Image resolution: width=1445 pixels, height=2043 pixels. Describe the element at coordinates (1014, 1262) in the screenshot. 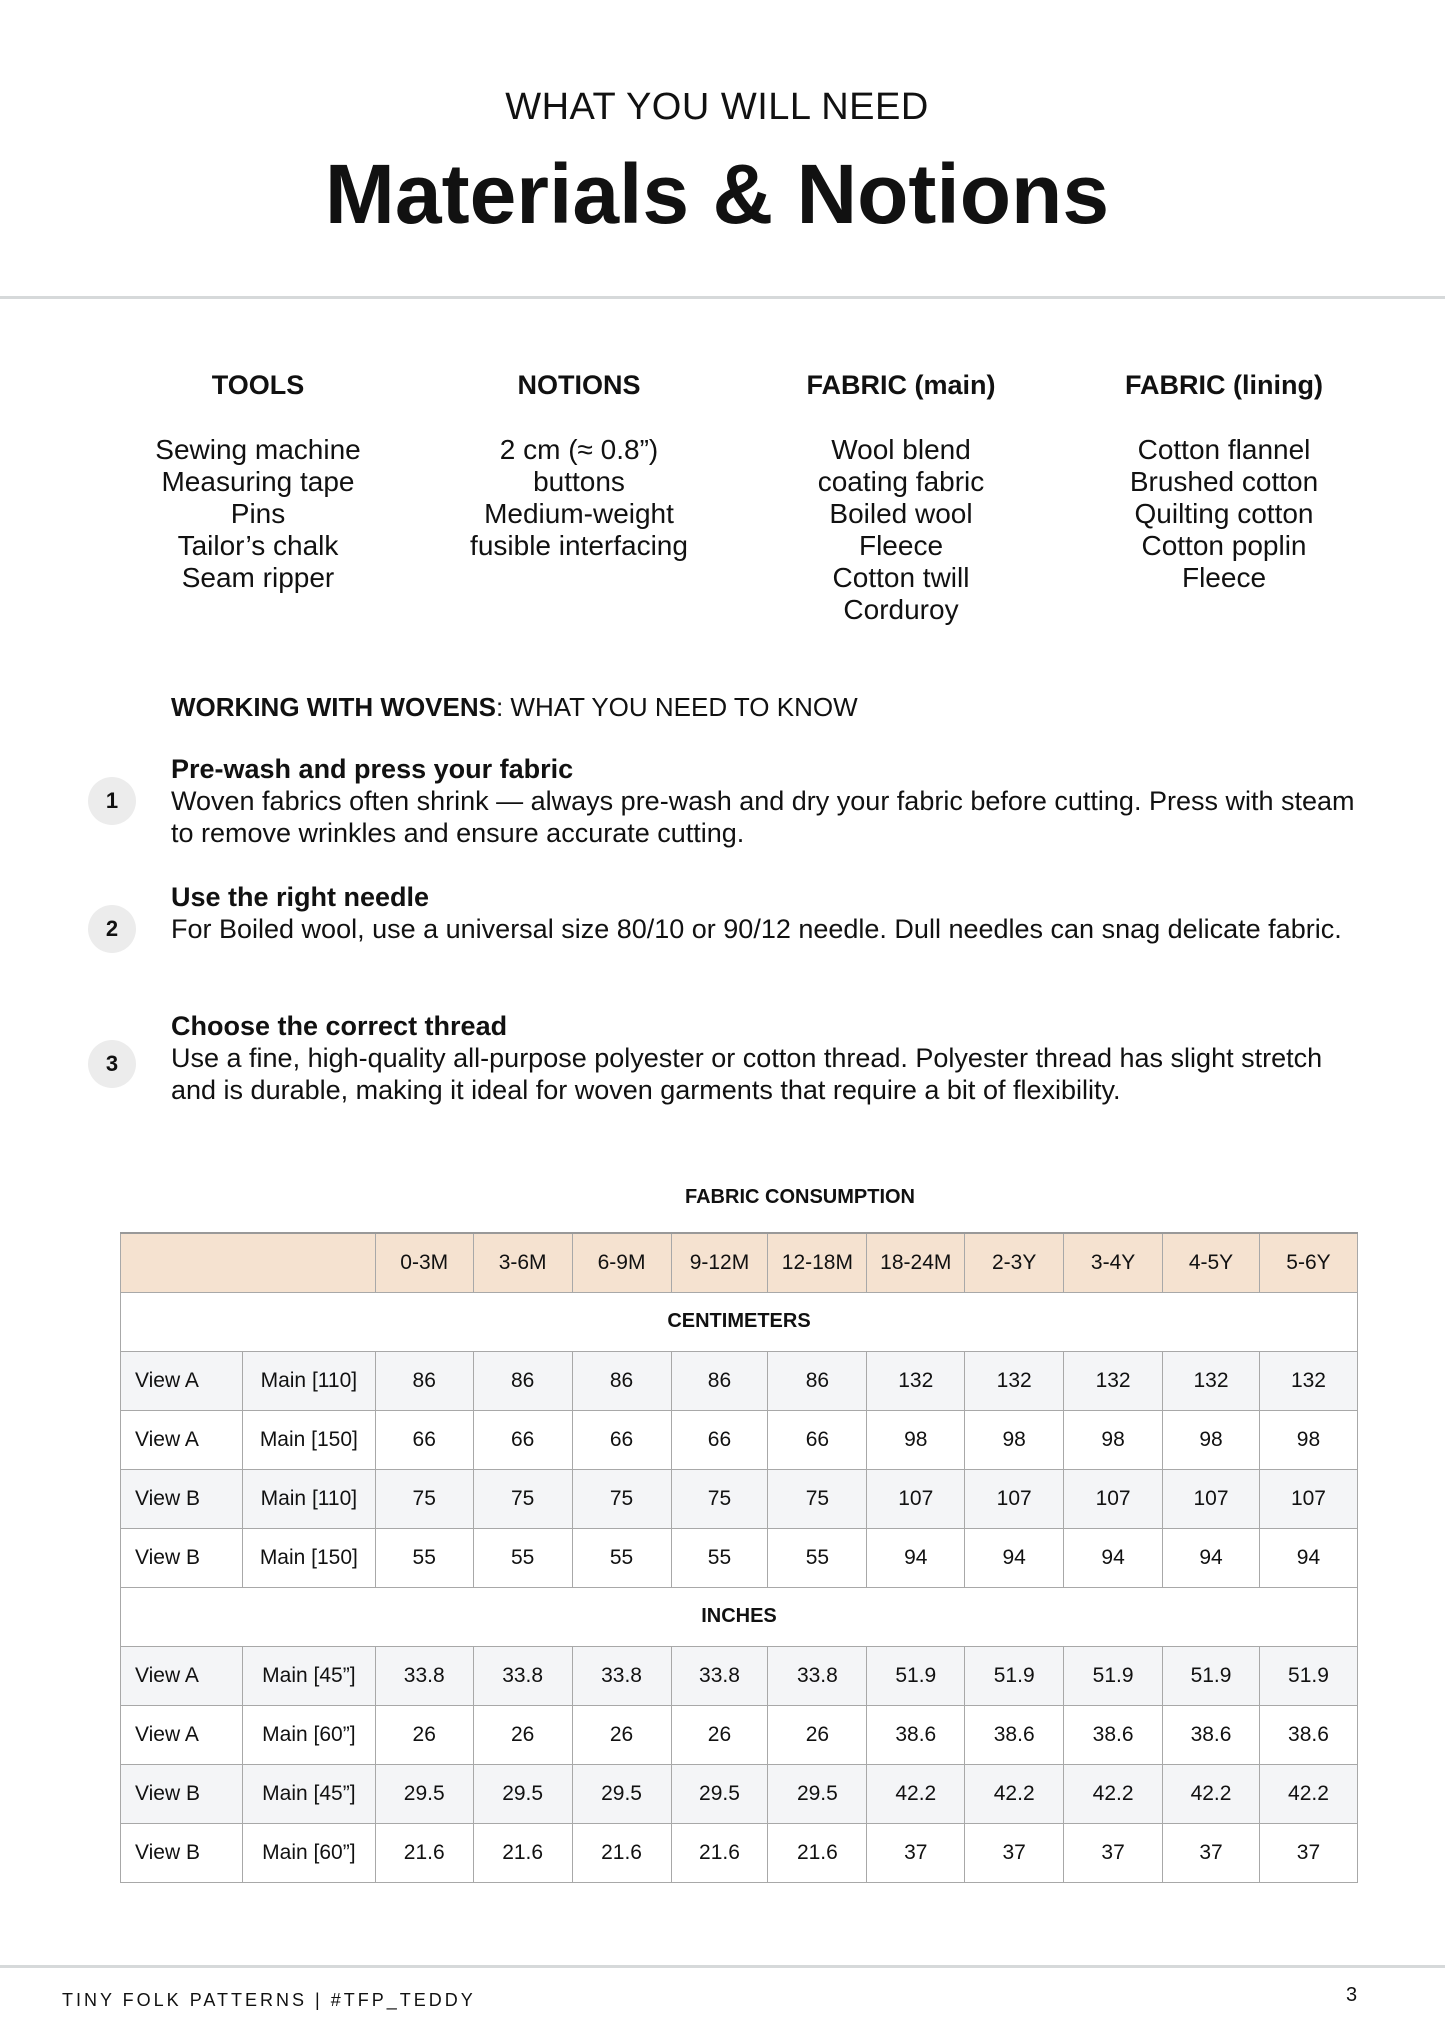

I see `size-header: 2-3Y` at that location.